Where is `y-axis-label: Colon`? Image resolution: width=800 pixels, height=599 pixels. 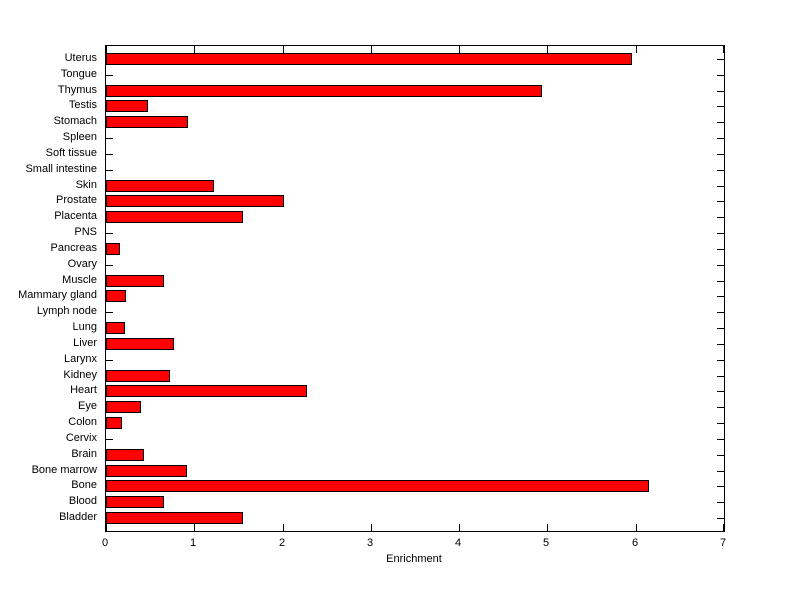
y-axis-label: Colon is located at coordinates (82, 422).